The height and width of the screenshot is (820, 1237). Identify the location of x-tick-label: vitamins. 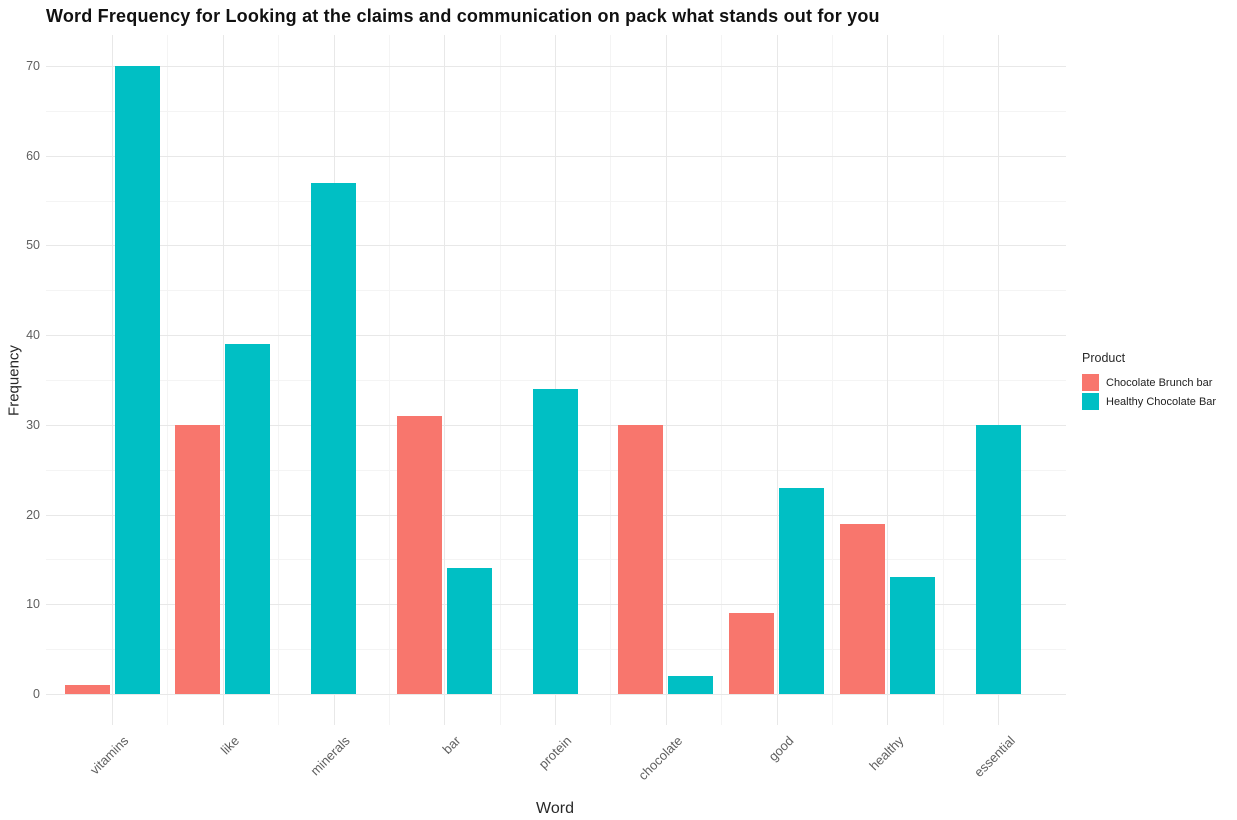
(109, 755).